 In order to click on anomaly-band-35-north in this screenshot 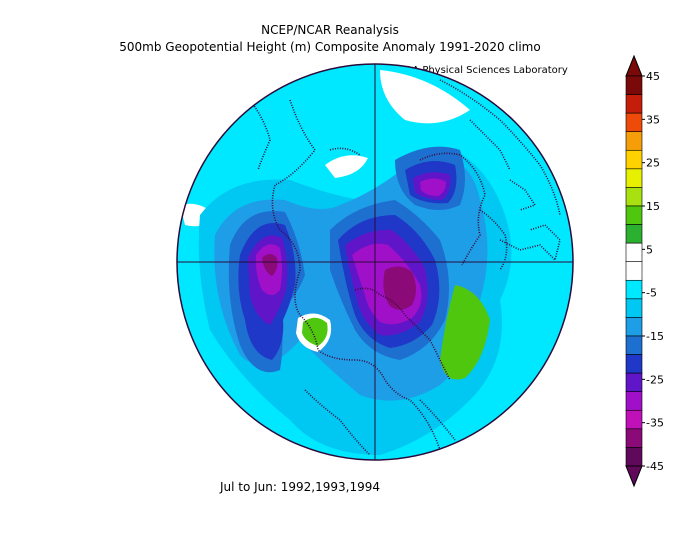, I will do `click(433, 187)`.